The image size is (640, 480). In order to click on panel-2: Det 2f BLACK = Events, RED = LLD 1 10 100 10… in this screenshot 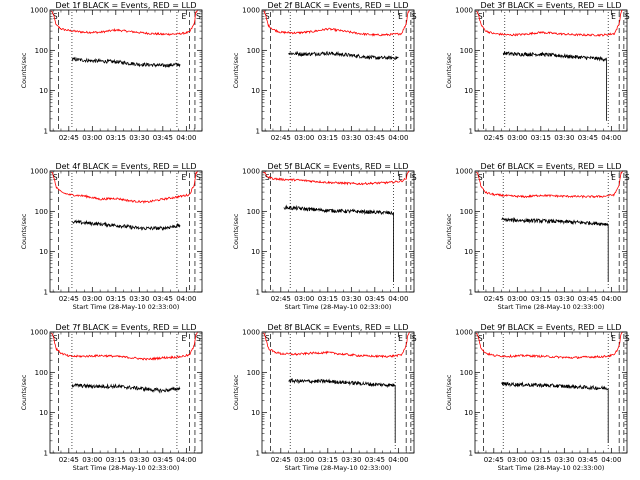, I will do `click(324, 71)`.